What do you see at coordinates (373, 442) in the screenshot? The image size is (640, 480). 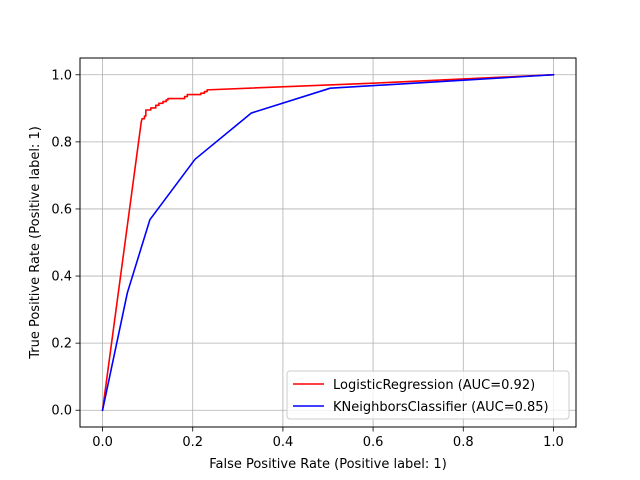 I see `x-tick-label-3: 0.6` at bounding box center [373, 442].